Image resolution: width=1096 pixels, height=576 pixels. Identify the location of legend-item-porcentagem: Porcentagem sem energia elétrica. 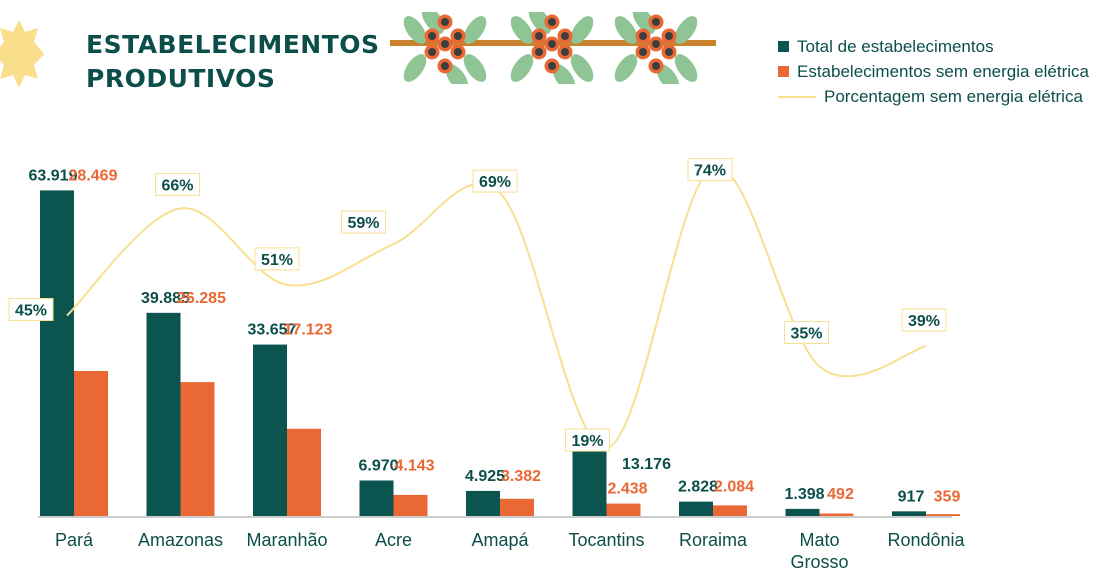
(933, 96).